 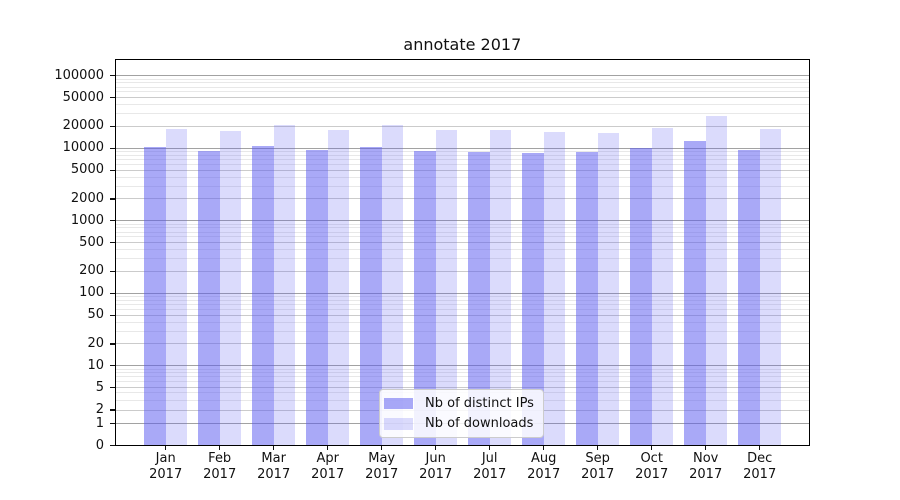 What do you see at coordinates (760, 458) in the screenshot?
I see `month-label: Dec` at bounding box center [760, 458].